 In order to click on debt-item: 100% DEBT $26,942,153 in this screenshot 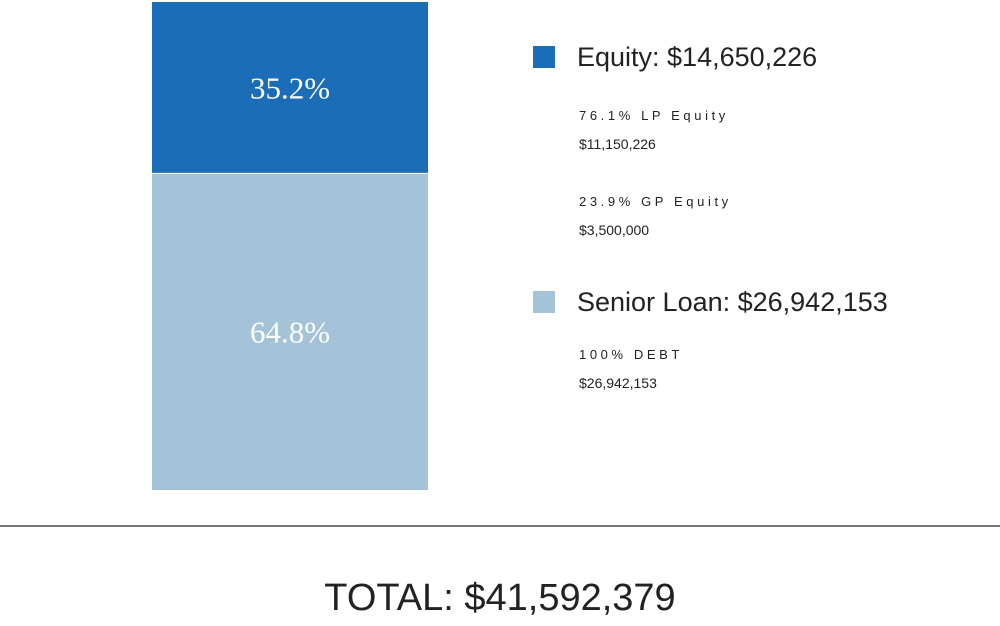, I will do `click(631, 369)`.